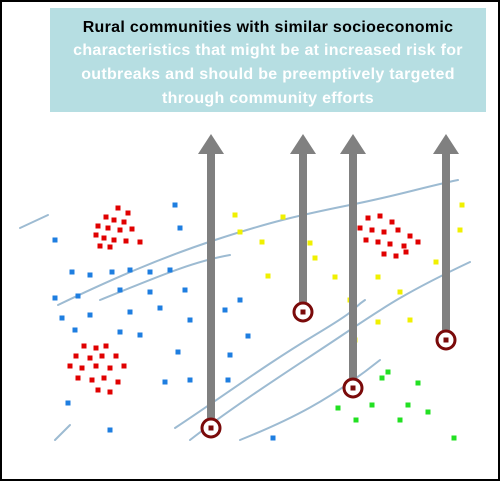  I want to click on callout-line: through community efforts, so click(268, 98).